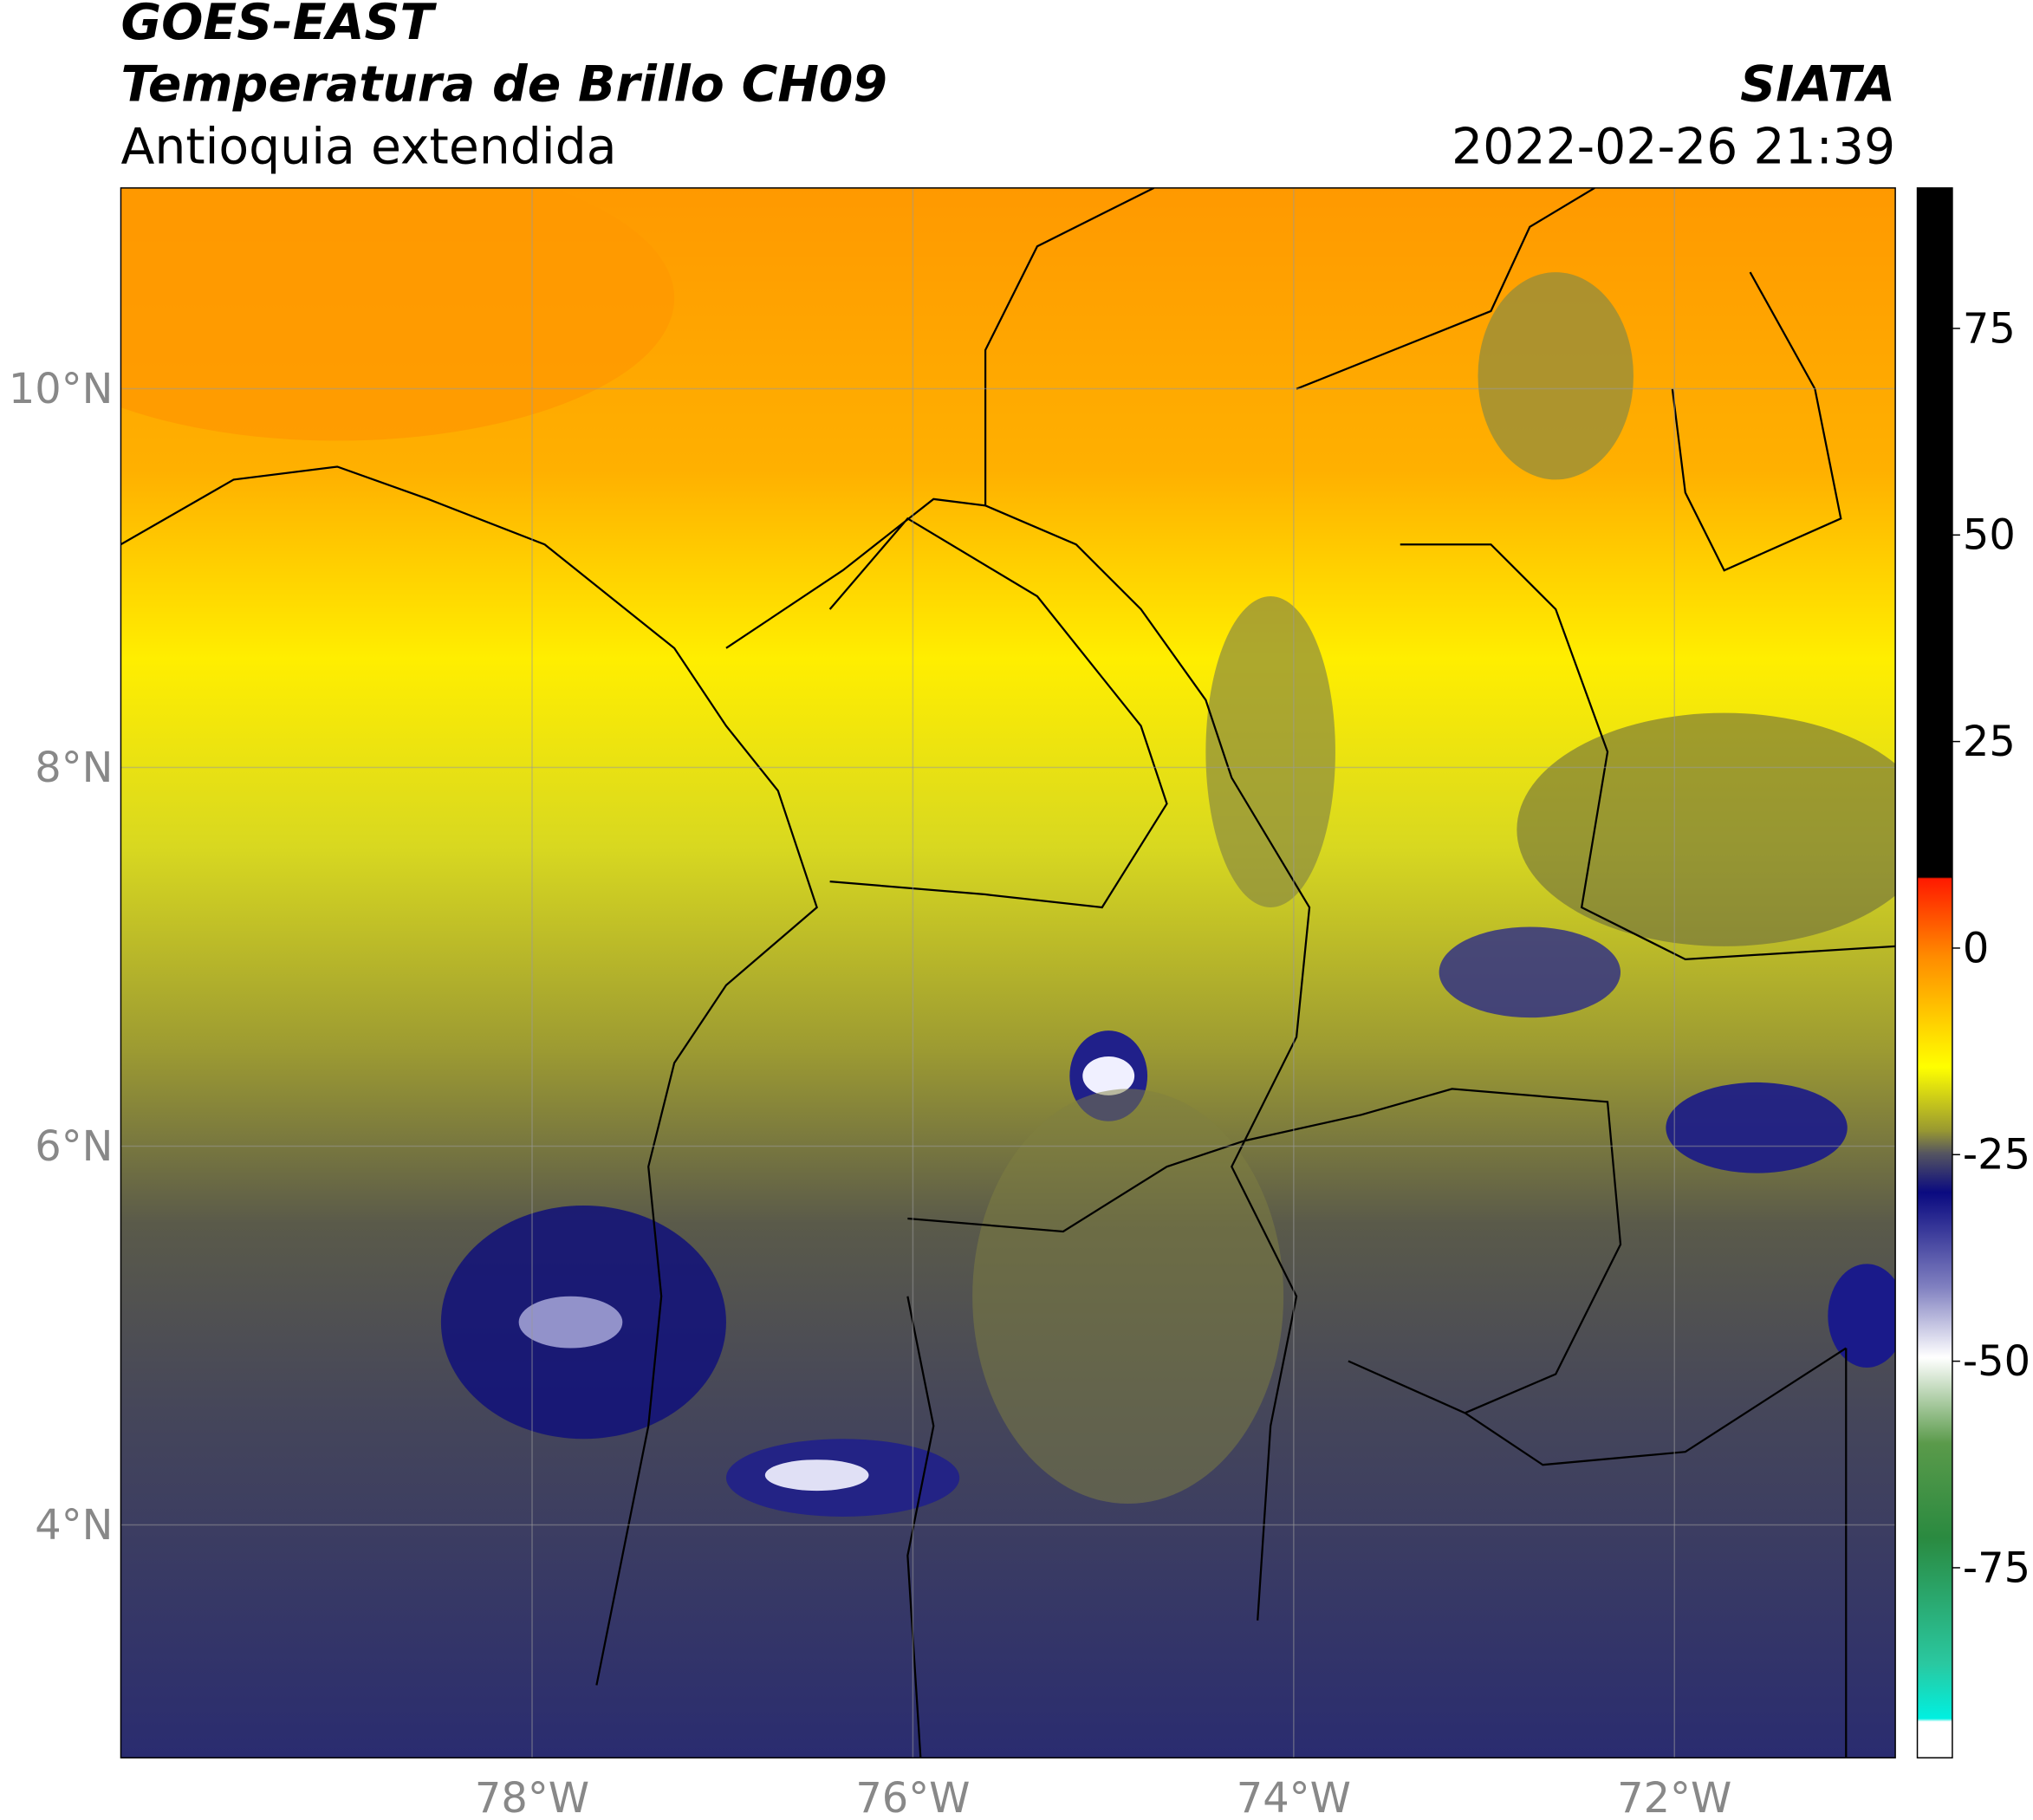 This screenshot has width=2033, height=1820. Describe the element at coordinates (368, 146) in the screenshot. I see `region: Antioquia extendida` at that location.